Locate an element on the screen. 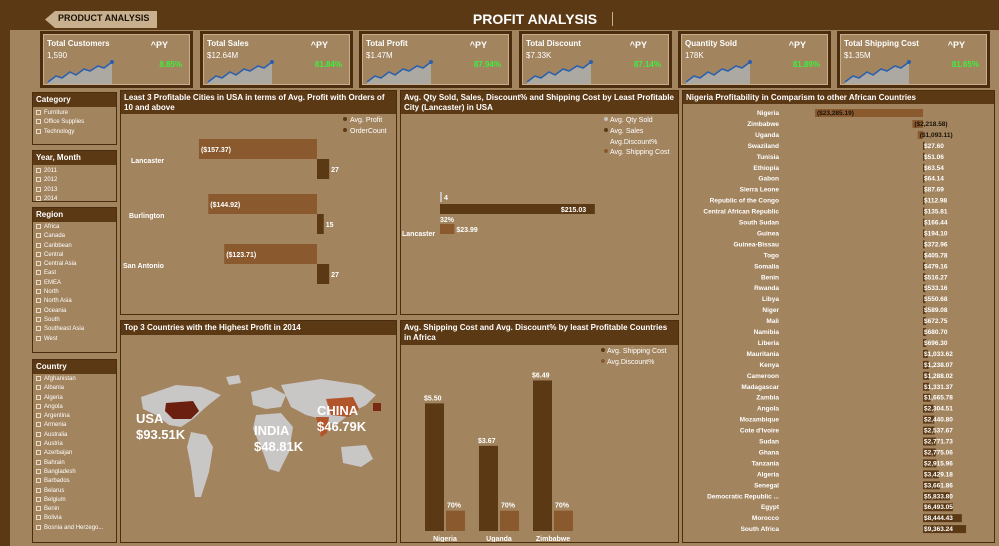  slicer-item: Furniture is located at coordinates (74, 113).